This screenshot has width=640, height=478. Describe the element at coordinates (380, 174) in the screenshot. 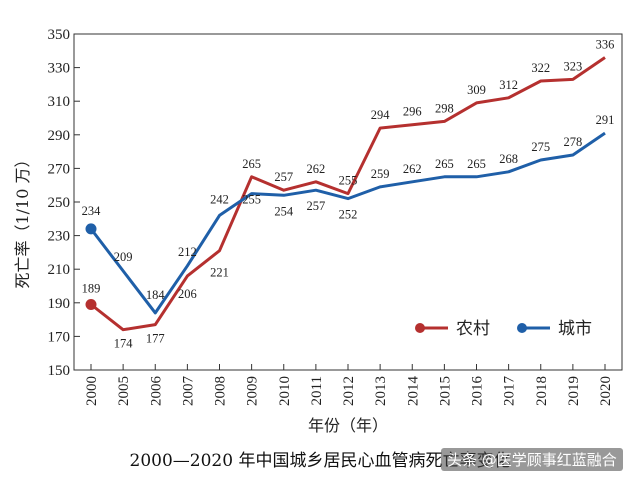

I see `data-label-urban: 259` at that location.